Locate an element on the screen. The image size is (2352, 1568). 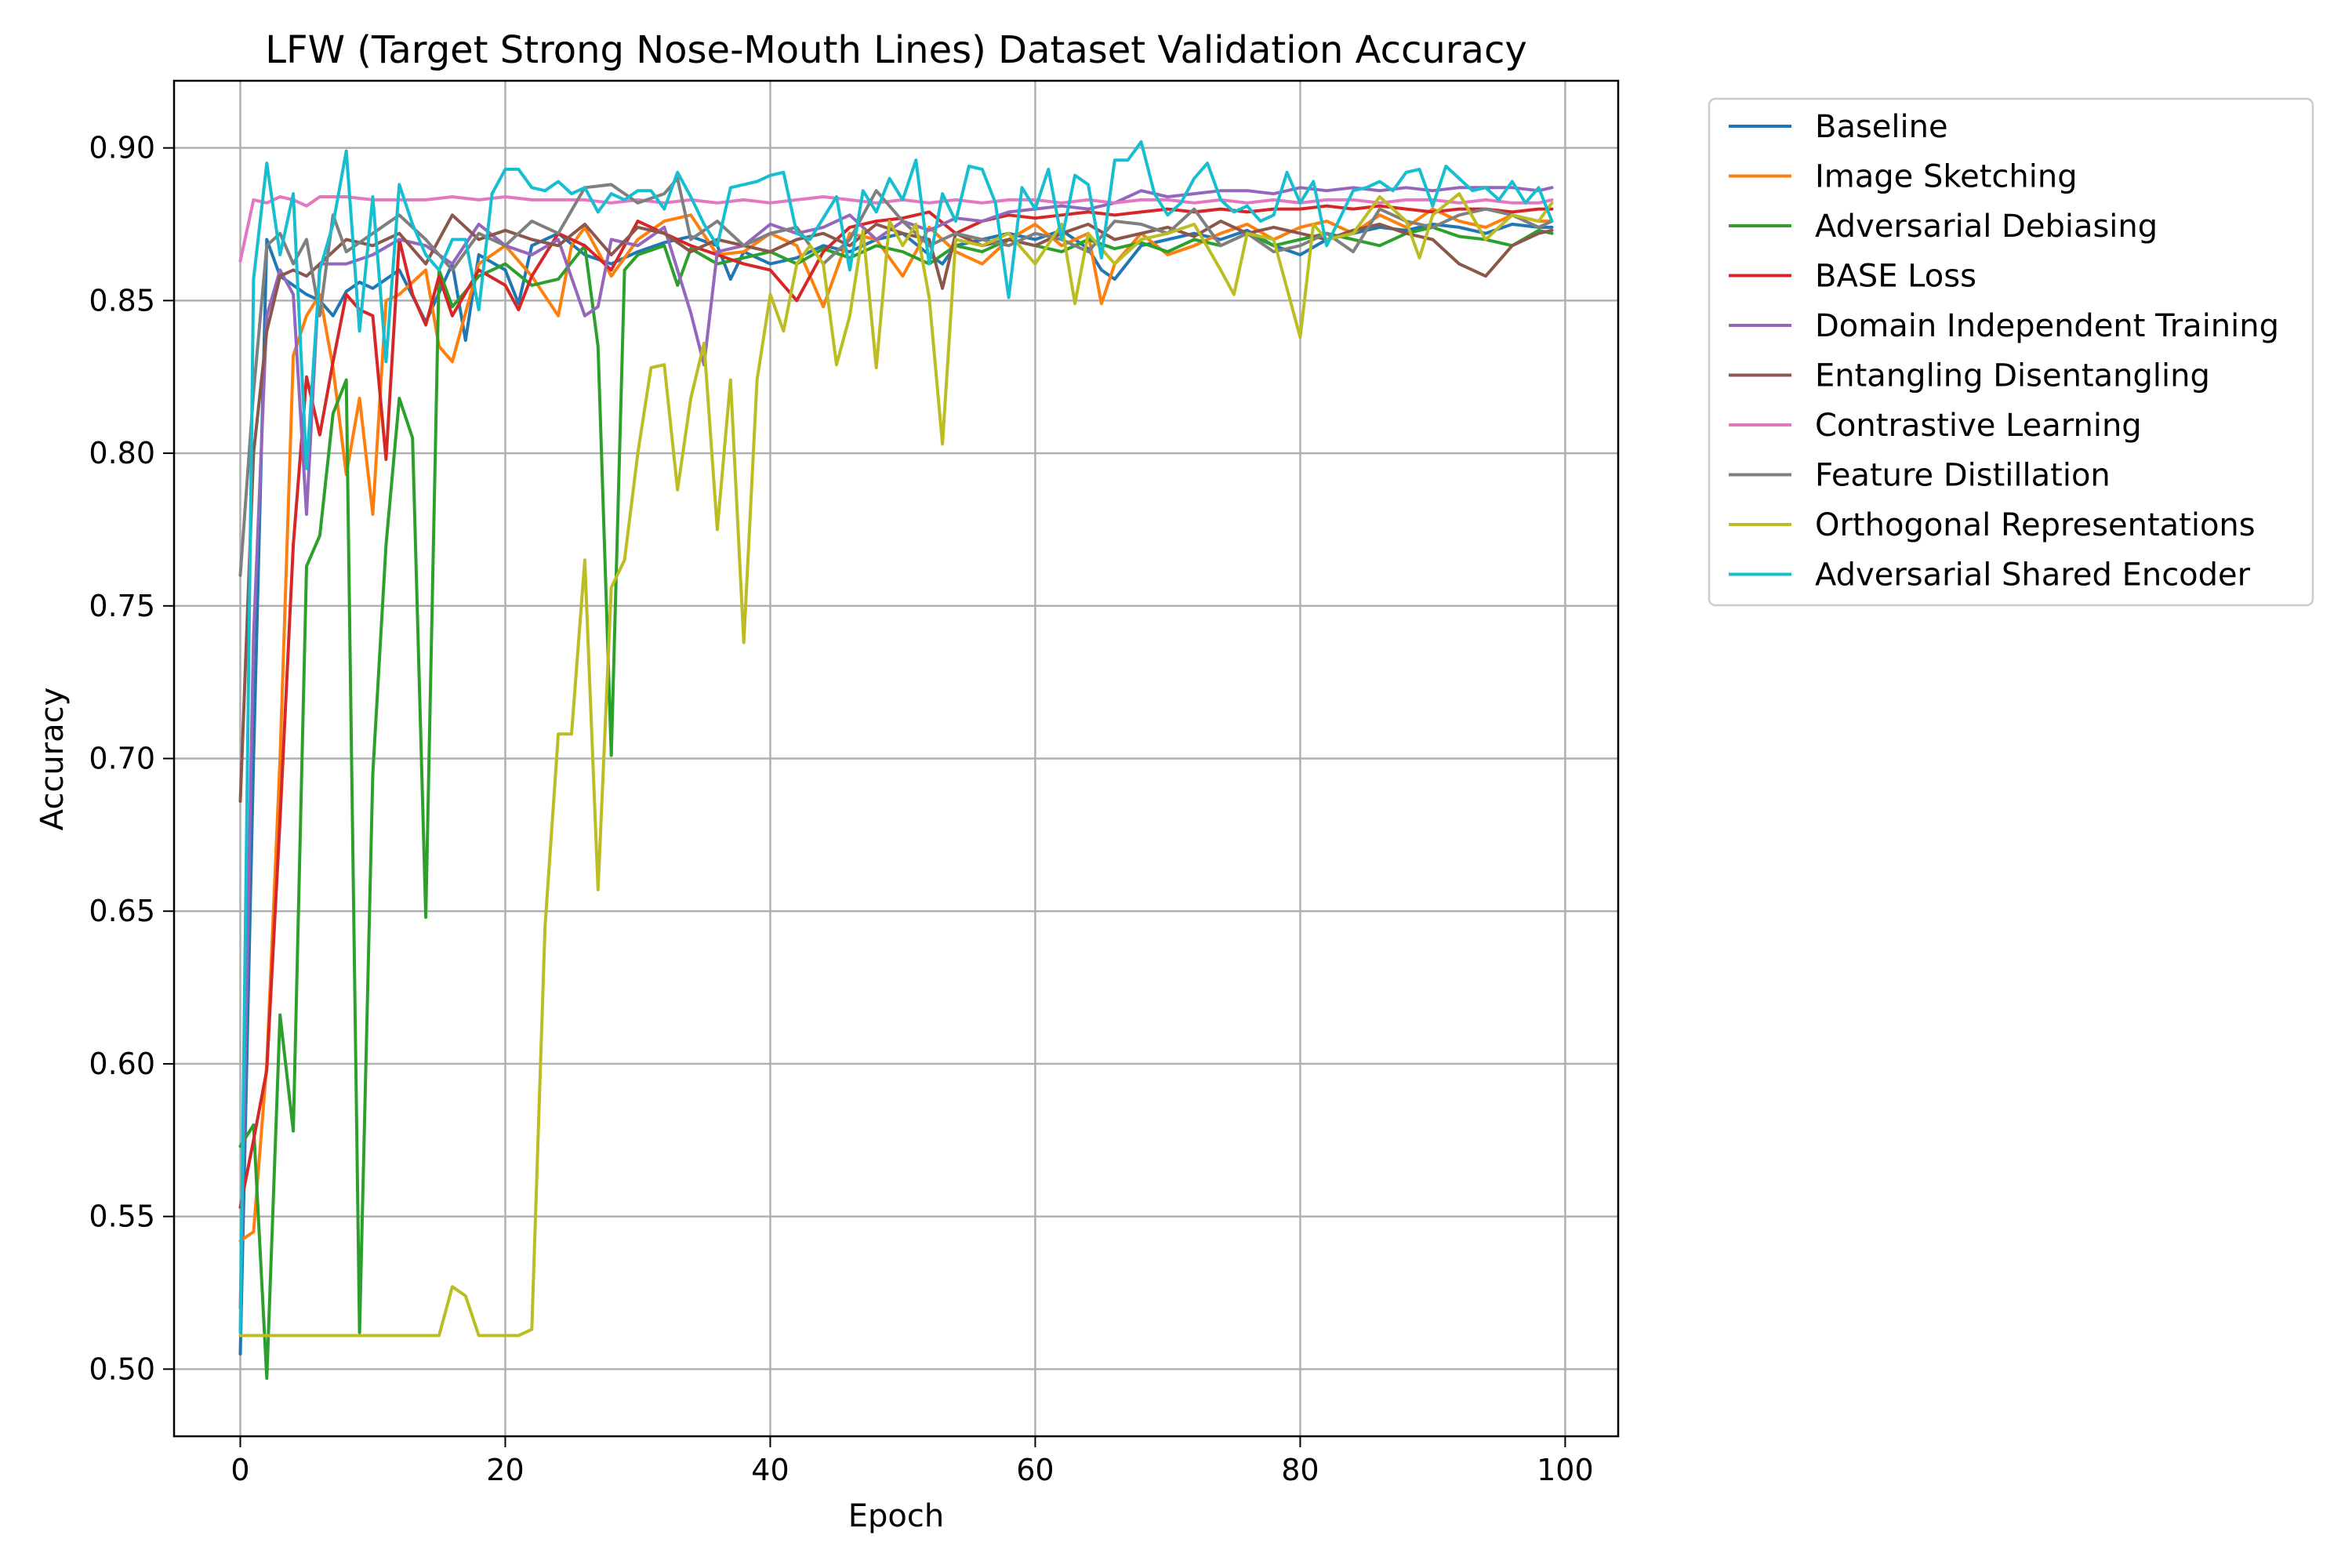
y-tick-label: 0.70 is located at coordinates (122, 759).